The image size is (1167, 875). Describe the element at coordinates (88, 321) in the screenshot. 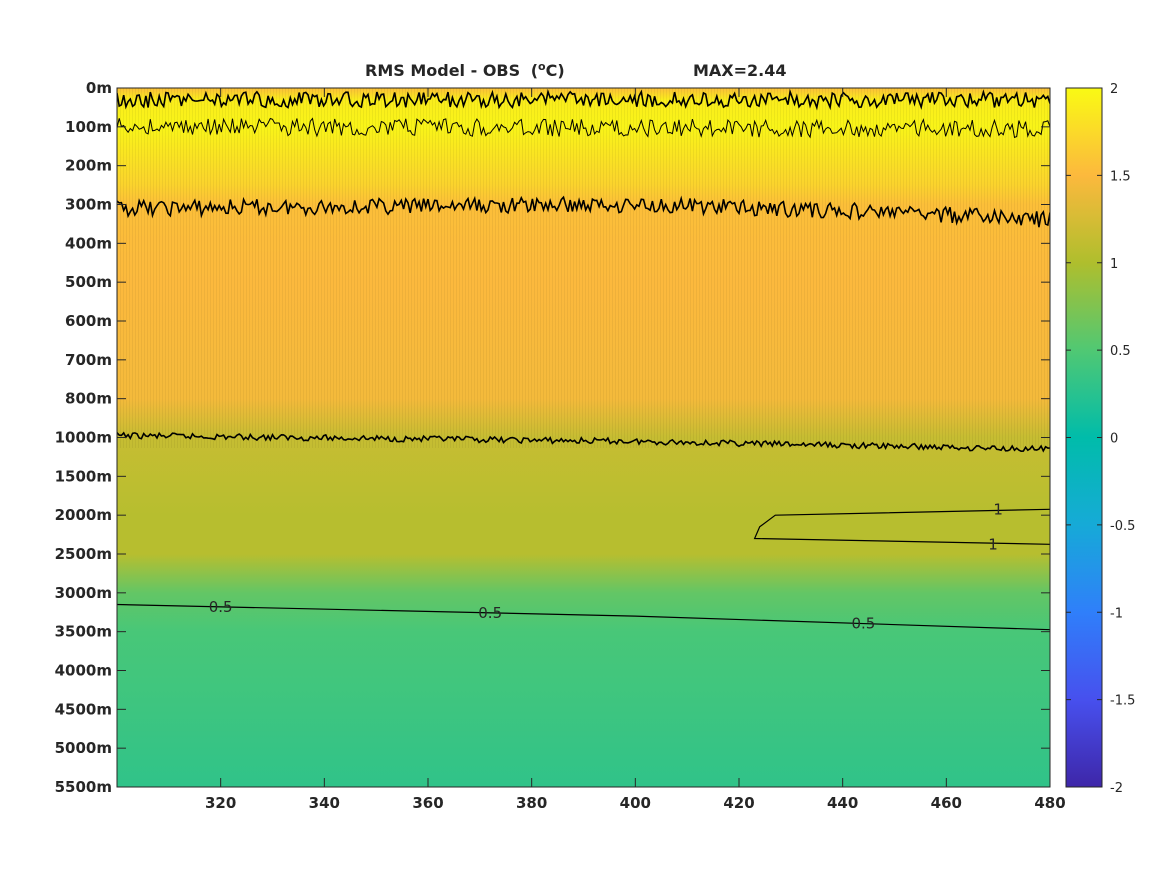

I see `y-tick-label: 600m` at that location.